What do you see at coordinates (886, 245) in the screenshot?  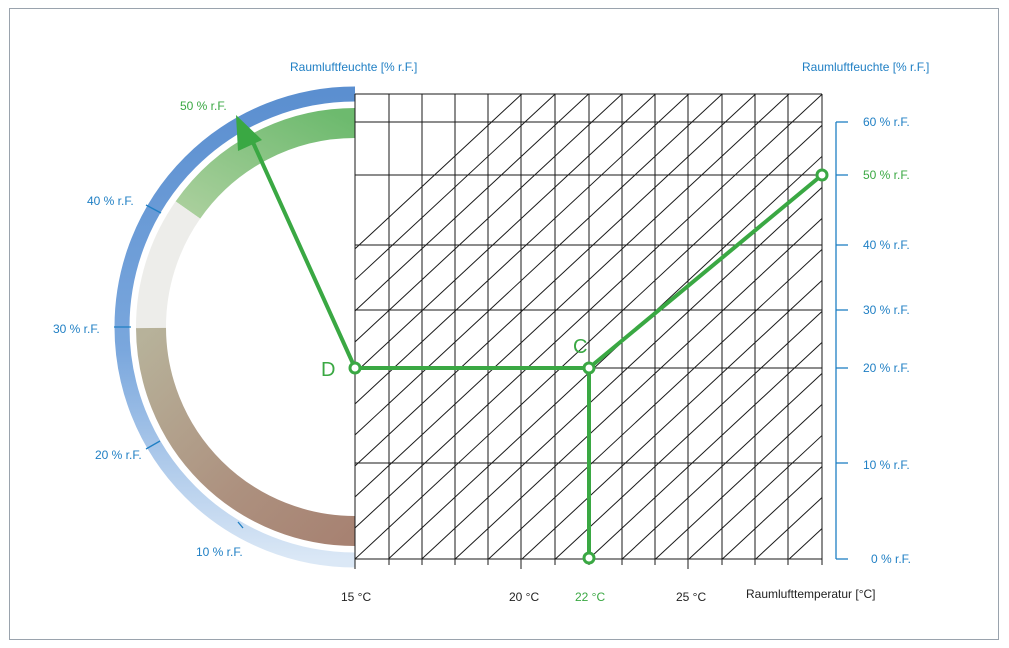 I see `right-label-40: 40 % r.F.` at bounding box center [886, 245].